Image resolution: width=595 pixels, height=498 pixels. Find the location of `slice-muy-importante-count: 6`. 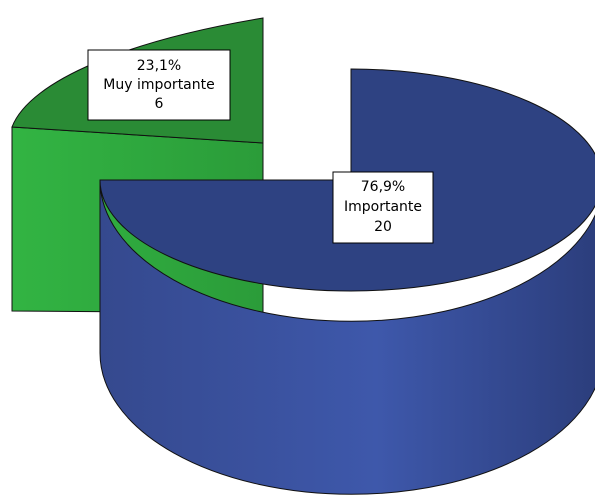

slice-muy-importante-count: 6 is located at coordinates (159, 104).